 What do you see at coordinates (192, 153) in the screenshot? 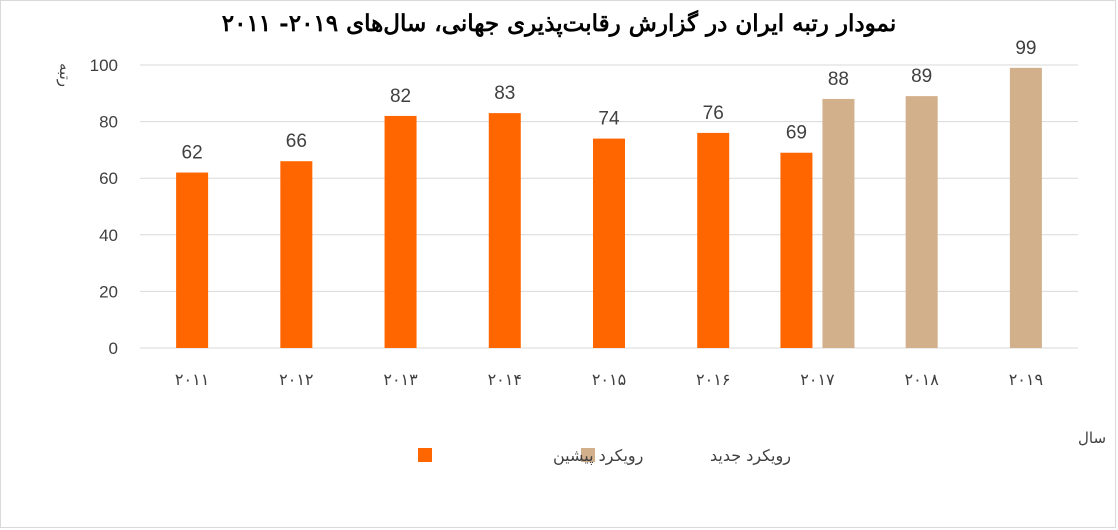
I see `data-label: 62` at bounding box center [192, 153].